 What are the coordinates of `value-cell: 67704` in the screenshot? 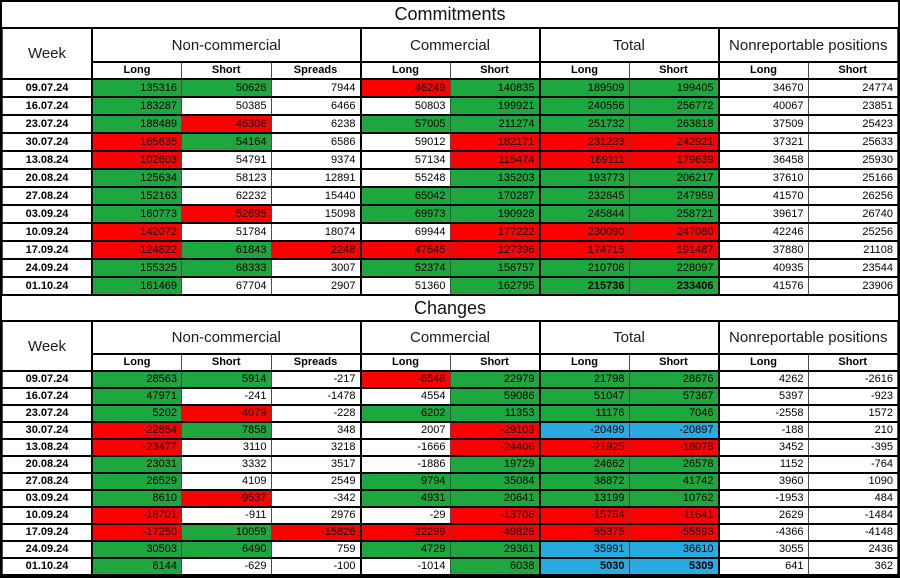 It's located at (226, 286).